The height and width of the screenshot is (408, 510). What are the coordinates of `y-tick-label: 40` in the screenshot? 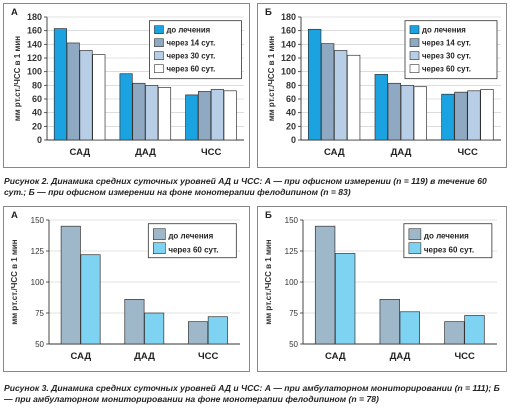 It's located at (37, 113).